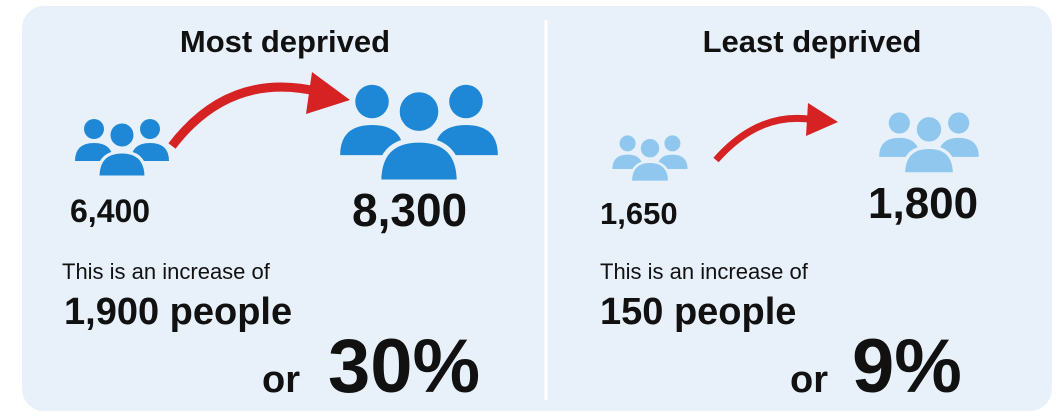  What do you see at coordinates (285, 41) in the screenshot?
I see `panel-title: Most deprived` at bounding box center [285, 41].